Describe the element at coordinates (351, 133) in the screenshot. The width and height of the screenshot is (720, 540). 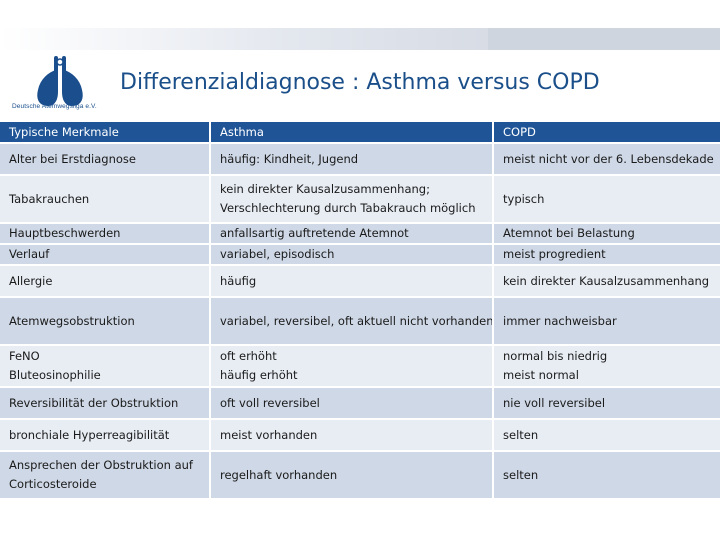
I see `header-cell-asthma: Asthma` at that location.